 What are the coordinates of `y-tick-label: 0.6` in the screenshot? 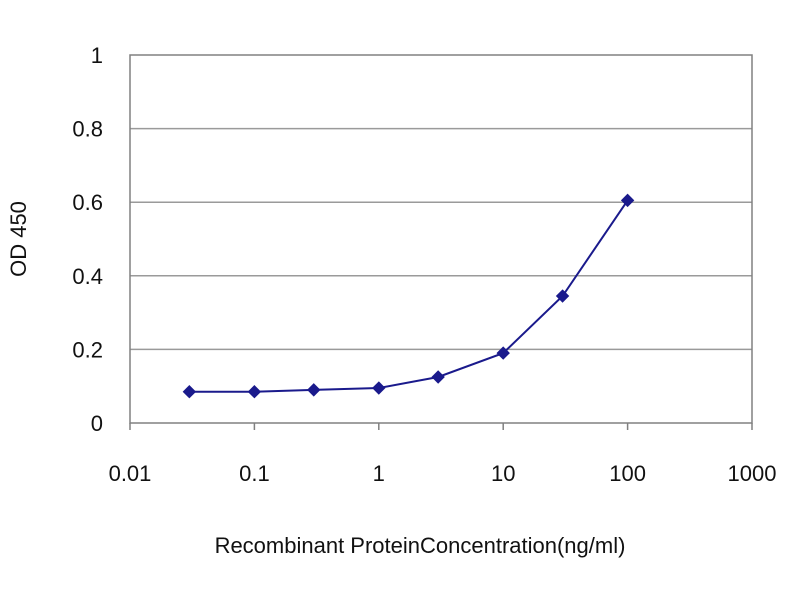 It's located at (87, 202).